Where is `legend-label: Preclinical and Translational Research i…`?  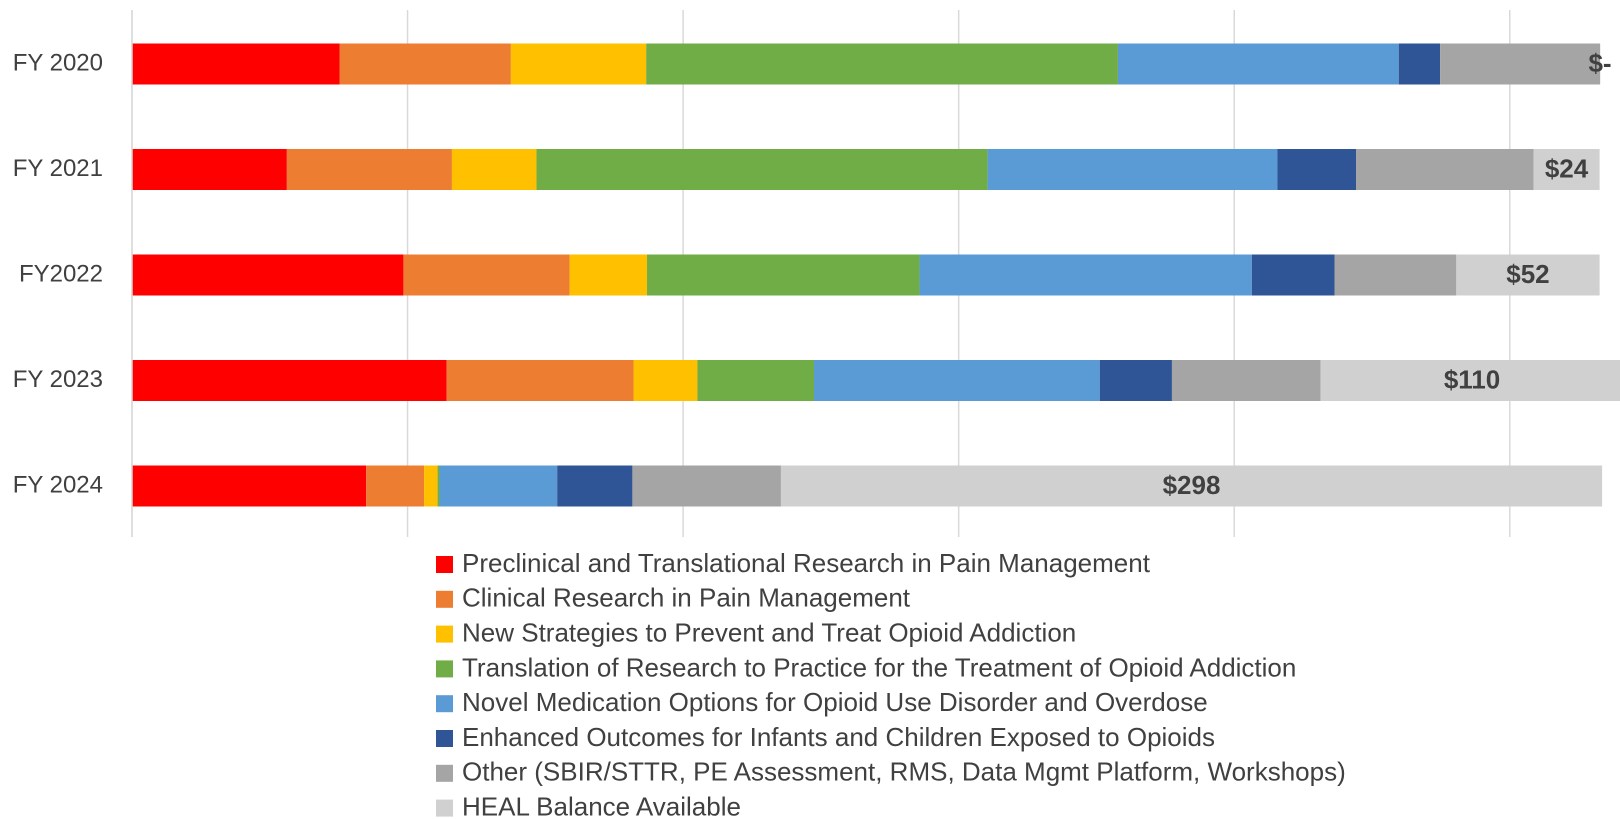
legend-label: Preclinical and Translational Research i… is located at coordinates (806, 563).